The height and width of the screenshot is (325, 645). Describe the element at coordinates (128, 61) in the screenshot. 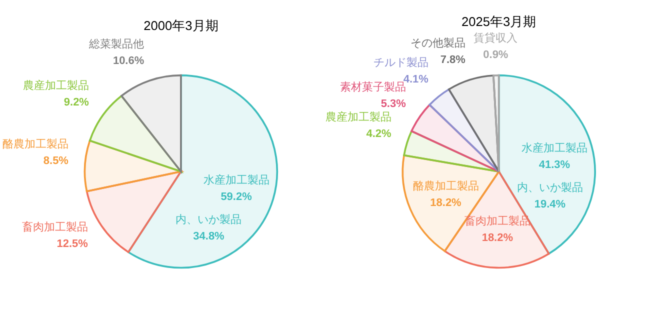

I see `data-label: 10.6%` at that location.